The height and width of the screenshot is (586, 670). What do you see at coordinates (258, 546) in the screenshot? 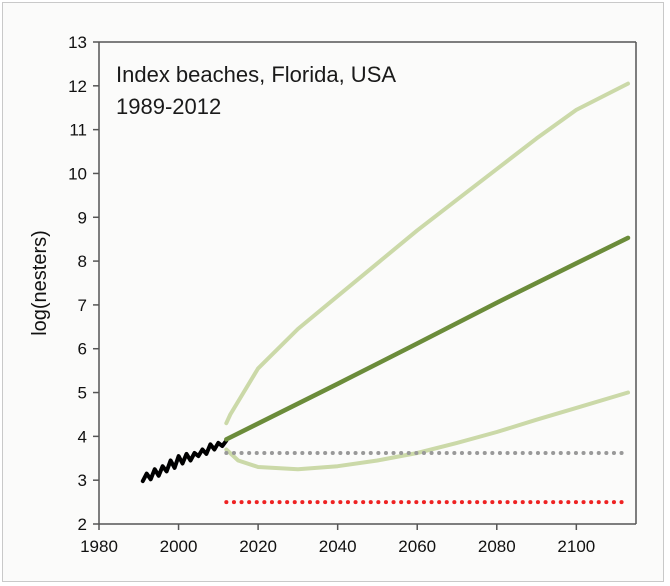
I see `x-tick-label: 2020` at bounding box center [258, 546].